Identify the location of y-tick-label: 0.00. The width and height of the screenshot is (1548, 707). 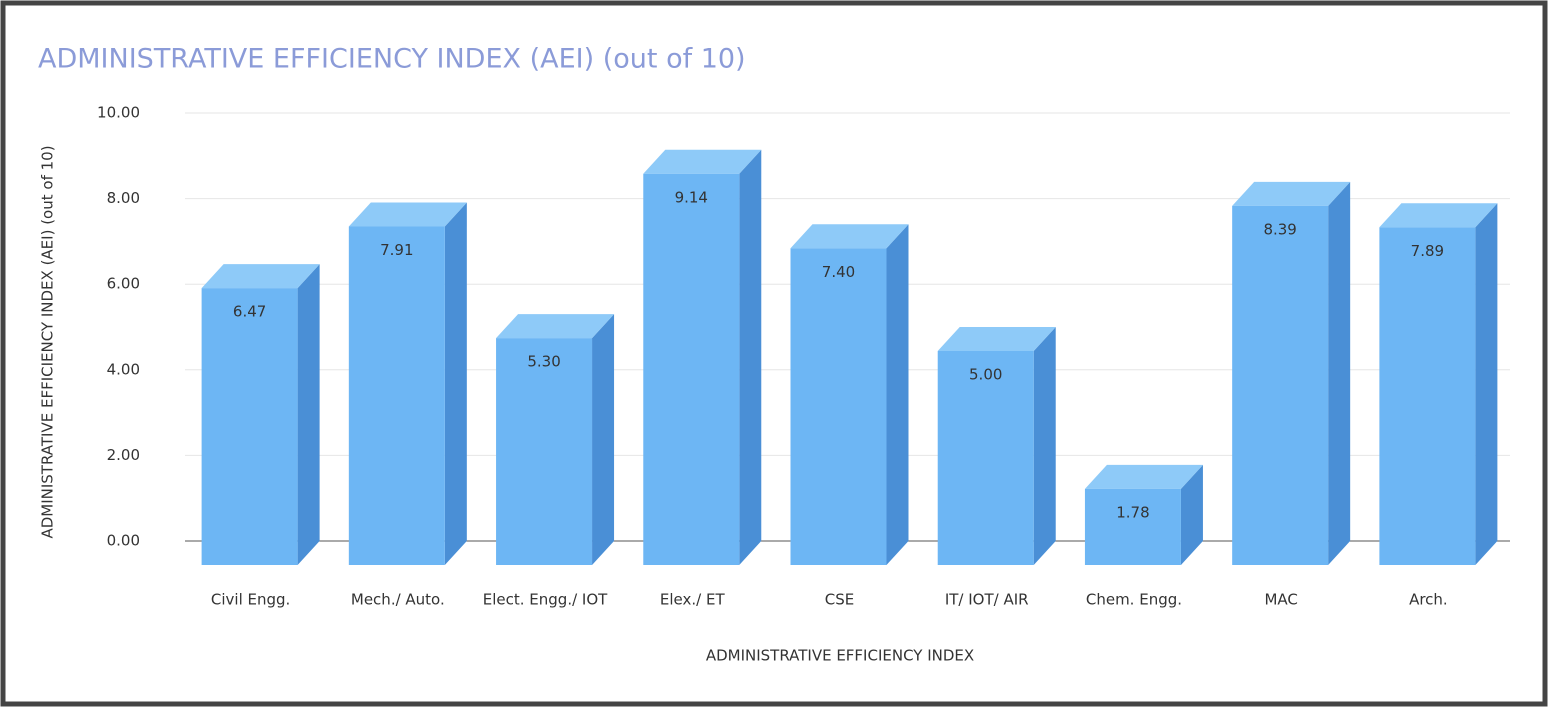
(123, 541).